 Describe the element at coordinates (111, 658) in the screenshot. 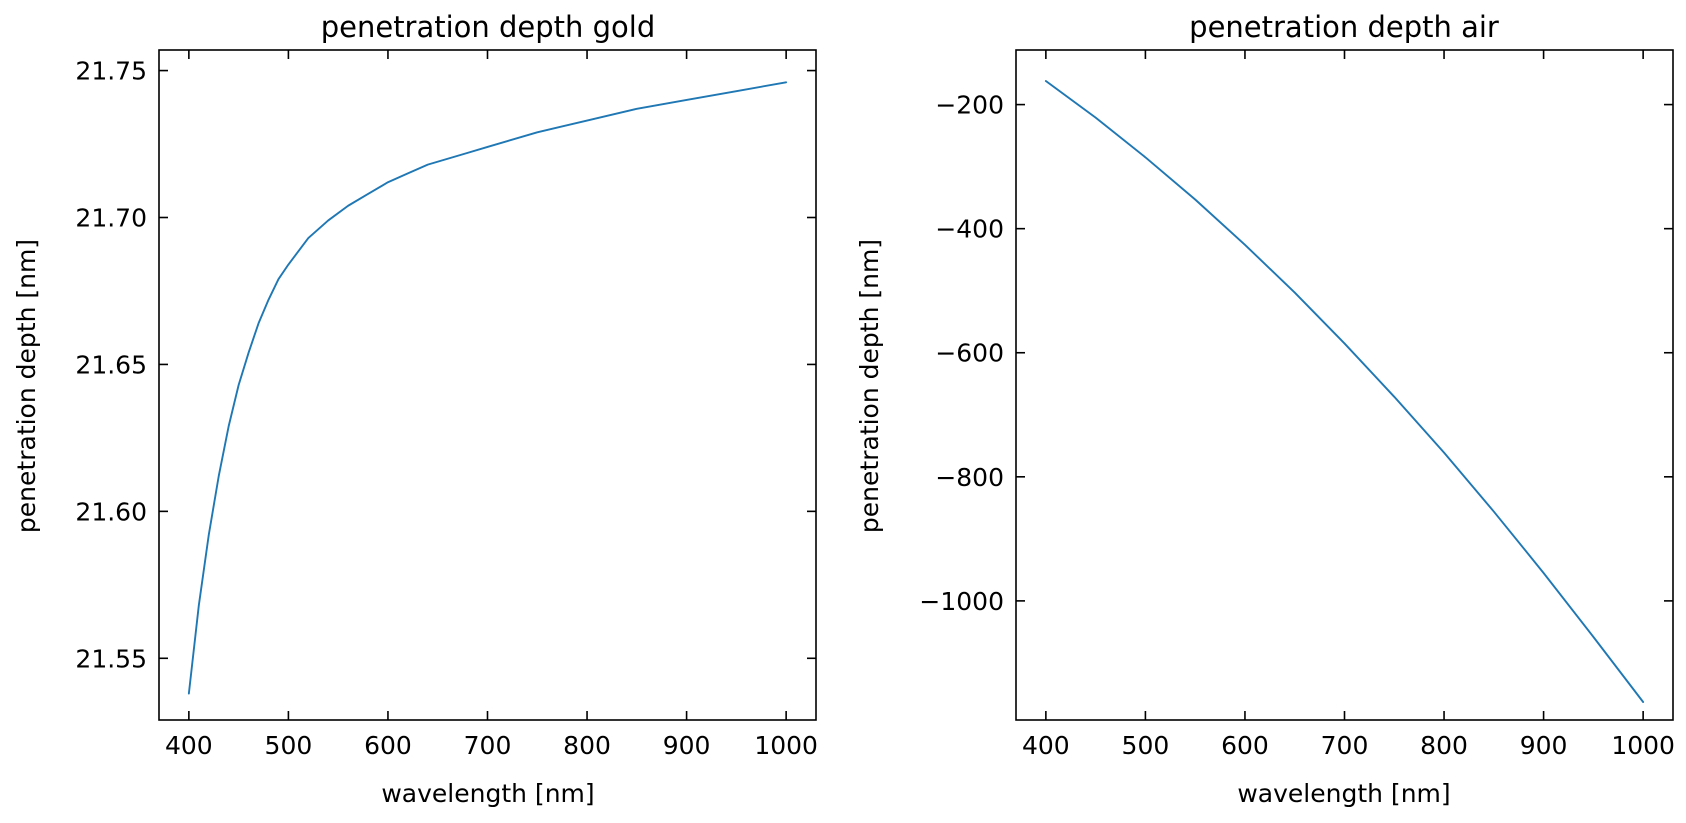

I see `y-tick-label: 21.55` at that location.